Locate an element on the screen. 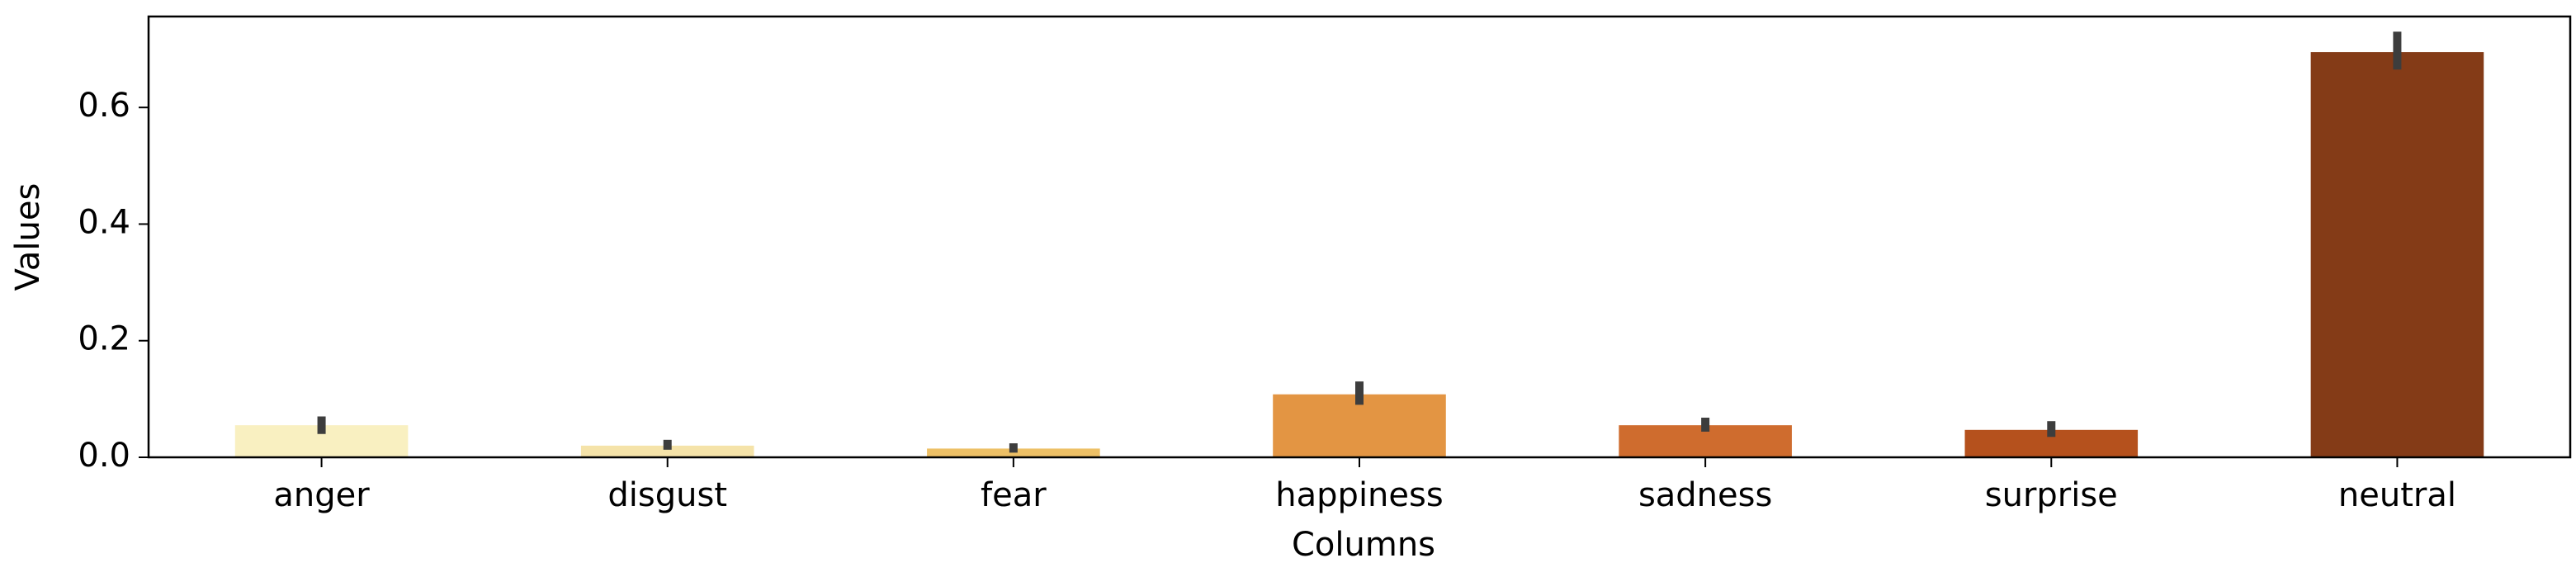 The height and width of the screenshot is (577, 2576). x-tick-label: disgust is located at coordinates (667, 495).